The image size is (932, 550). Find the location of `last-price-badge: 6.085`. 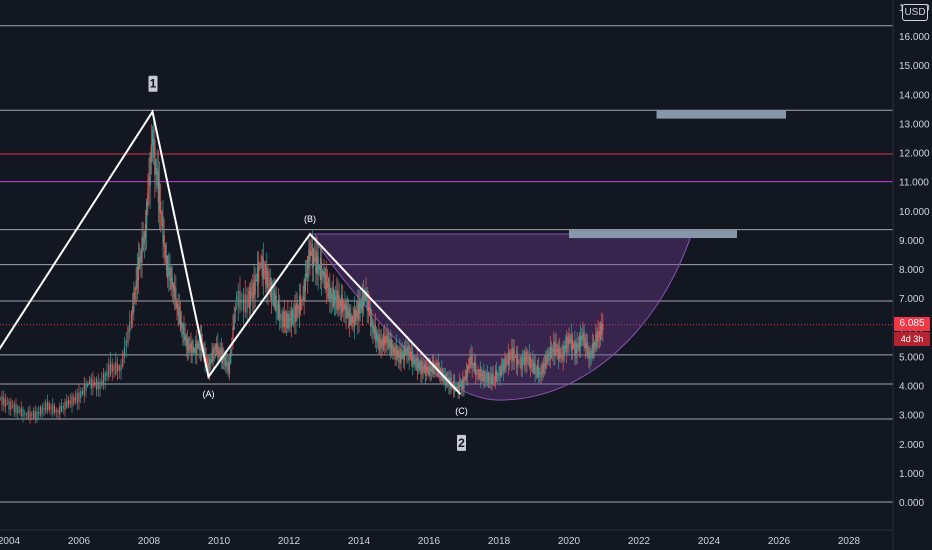

last-price-badge: 6.085 is located at coordinates (912, 324).